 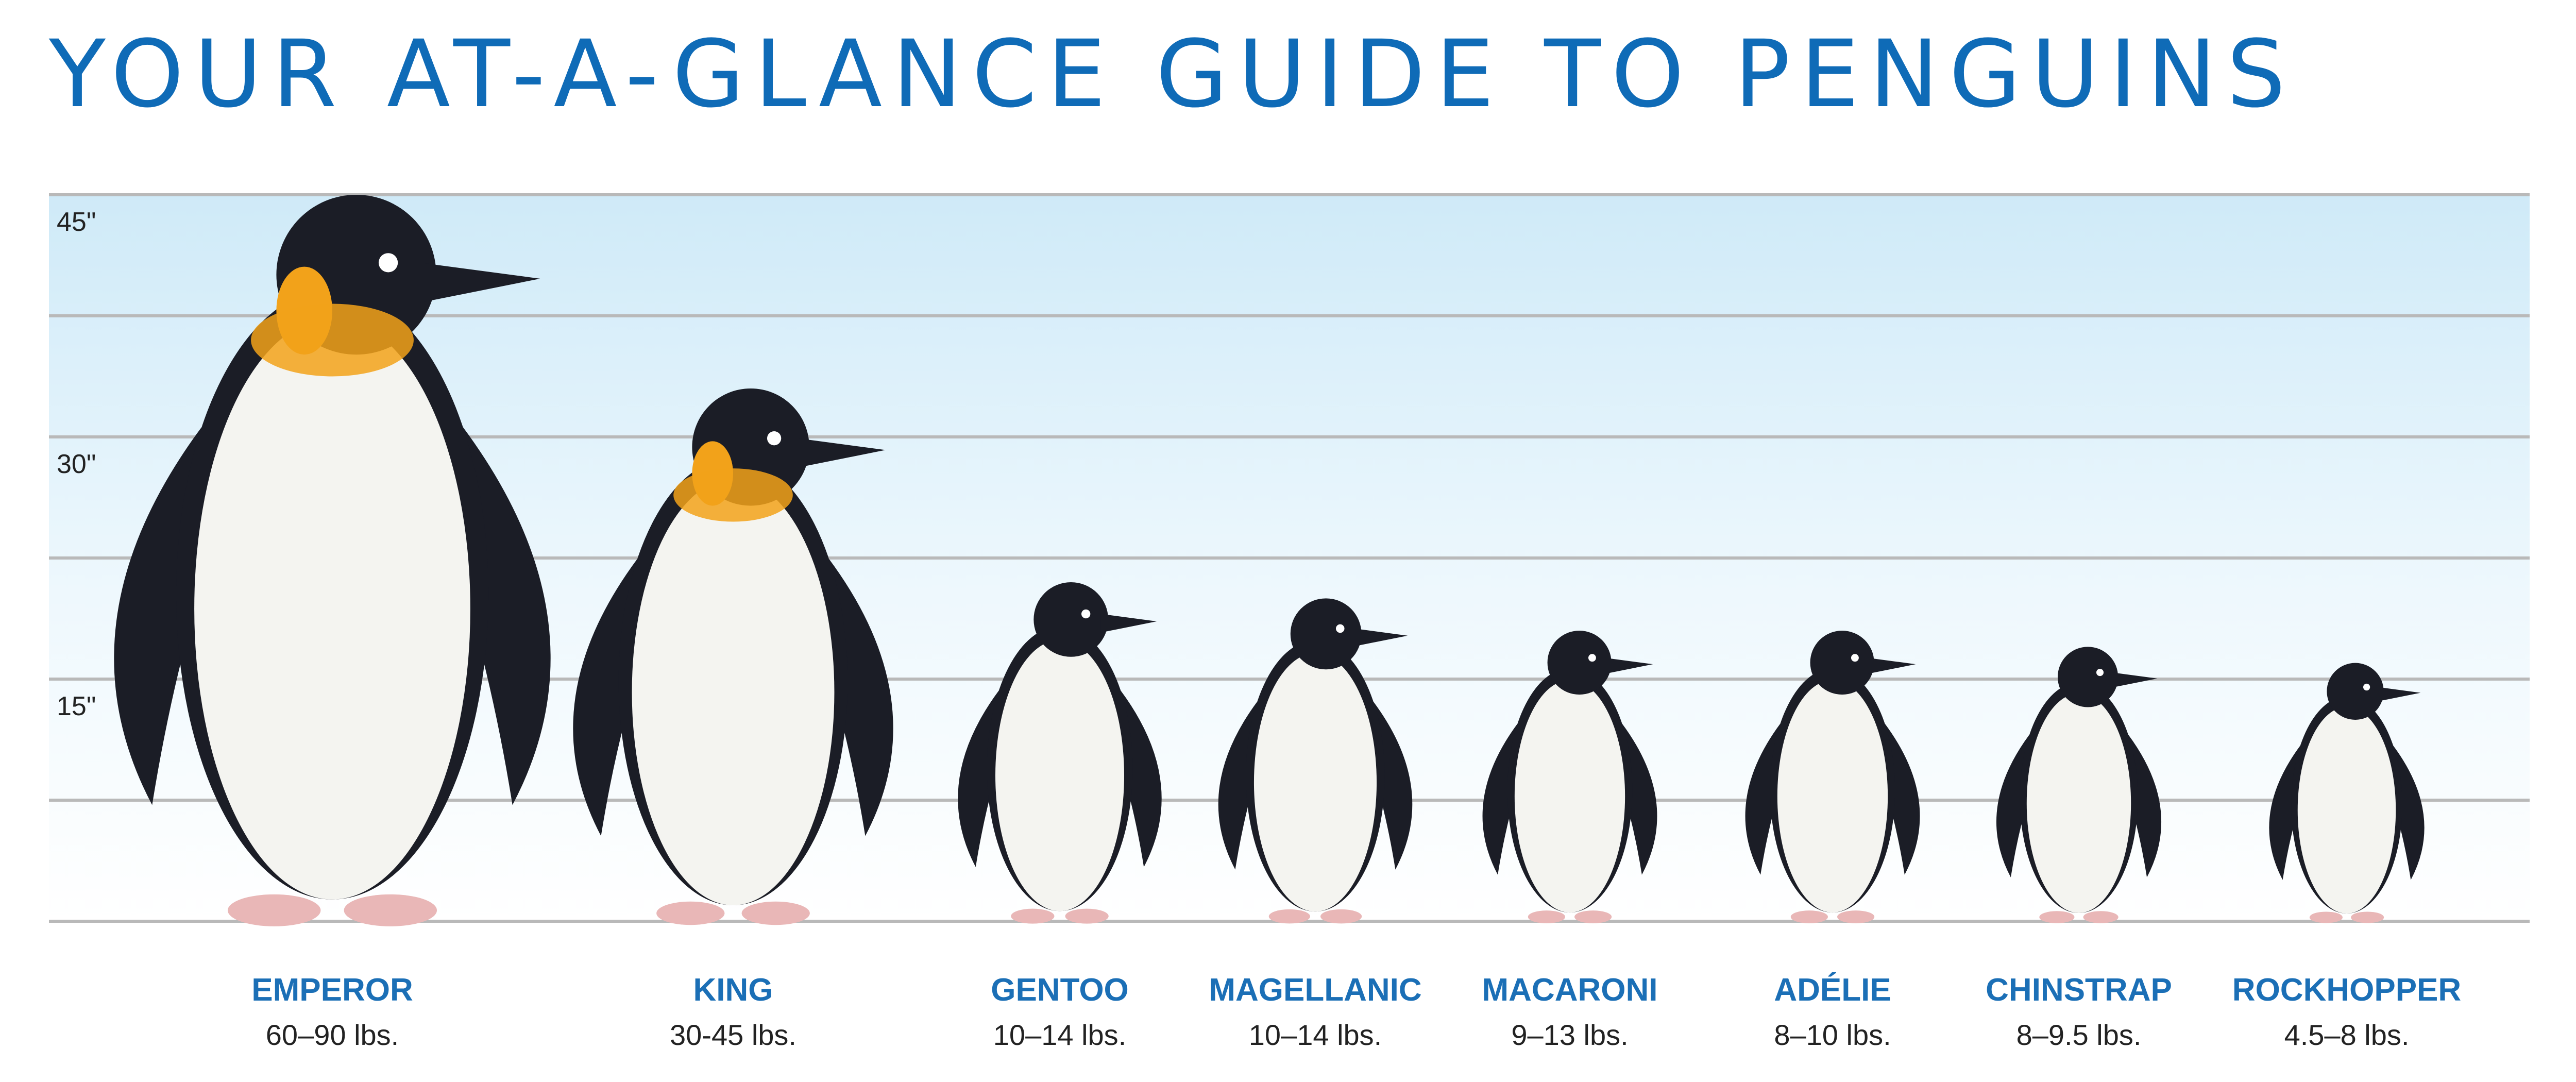 I want to click on gentoo-penguin-icon, so click(x=1060, y=753).